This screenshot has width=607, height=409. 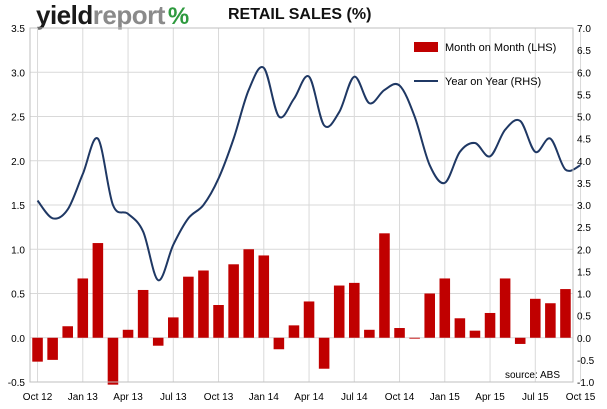 I want to click on x-axis-tick-label: Oct 14, so click(x=400, y=397).